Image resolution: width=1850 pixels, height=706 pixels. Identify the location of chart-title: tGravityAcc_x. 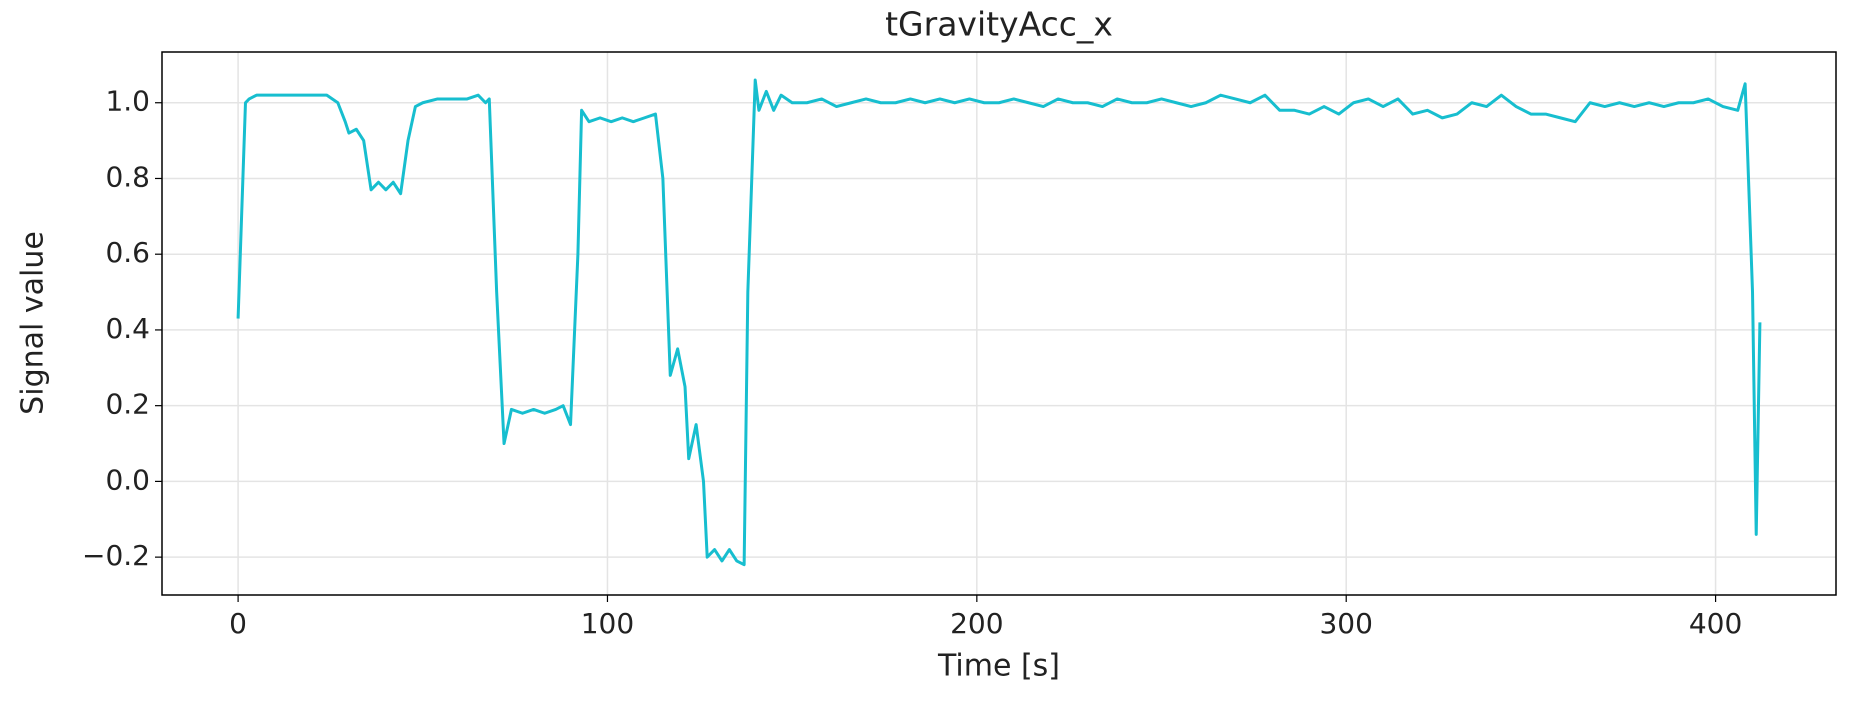
(999, 24).